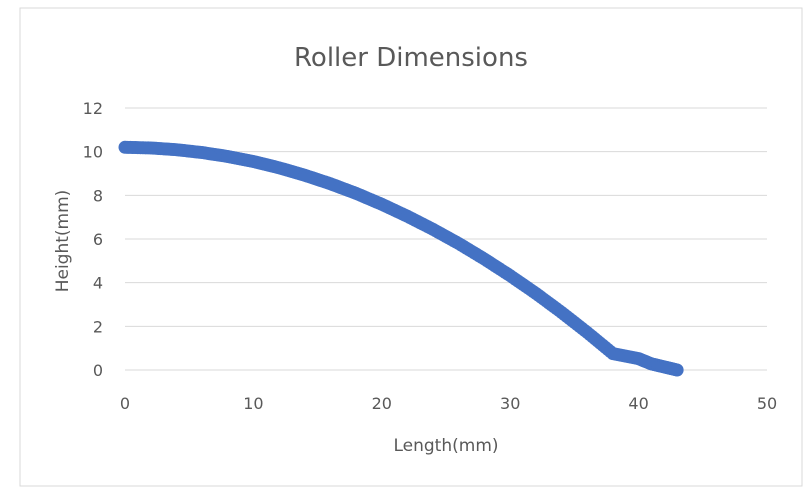 The height and width of the screenshot is (493, 807). Describe the element at coordinates (411, 58) in the screenshot. I see `chart-title: Roller Dimensions` at that location.